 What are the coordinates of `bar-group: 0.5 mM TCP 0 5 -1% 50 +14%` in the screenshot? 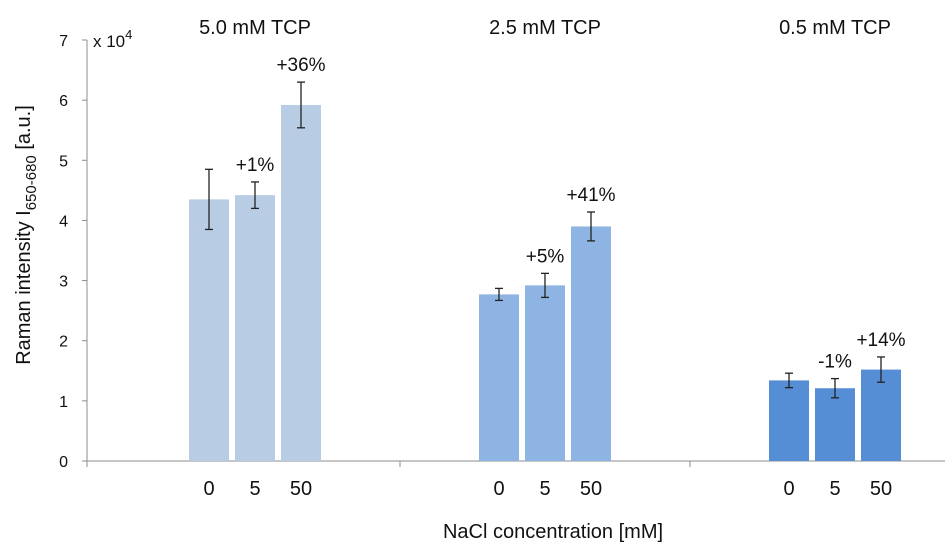 It's located at (837, 258).